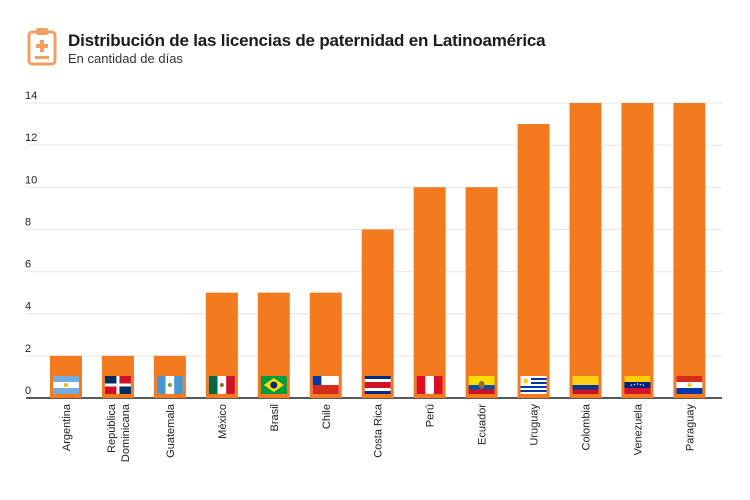 Image resolution: width=750 pixels, height=500 pixels. What do you see at coordinates (377, 385) in the screenshot?
I see `costa-rica-flag-icon` at bounding box center [377, 385].